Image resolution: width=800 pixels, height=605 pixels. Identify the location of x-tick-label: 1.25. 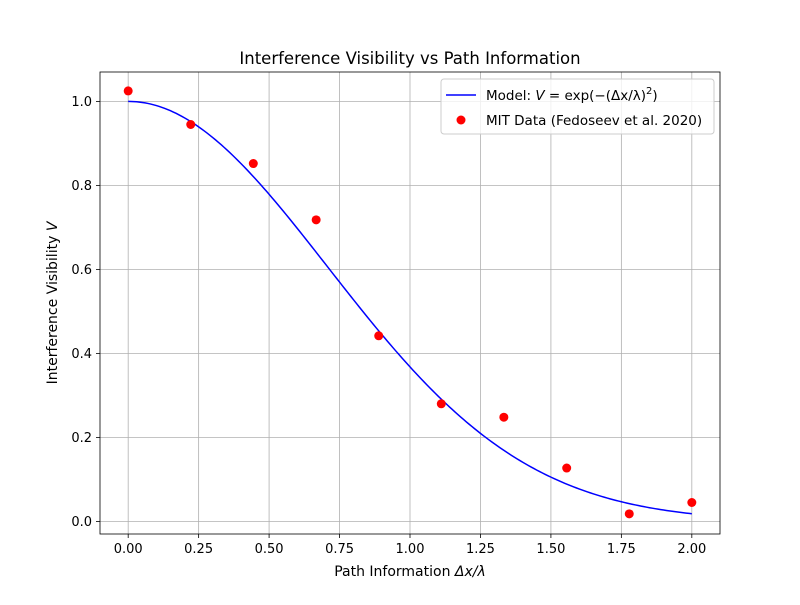
(480, 549).